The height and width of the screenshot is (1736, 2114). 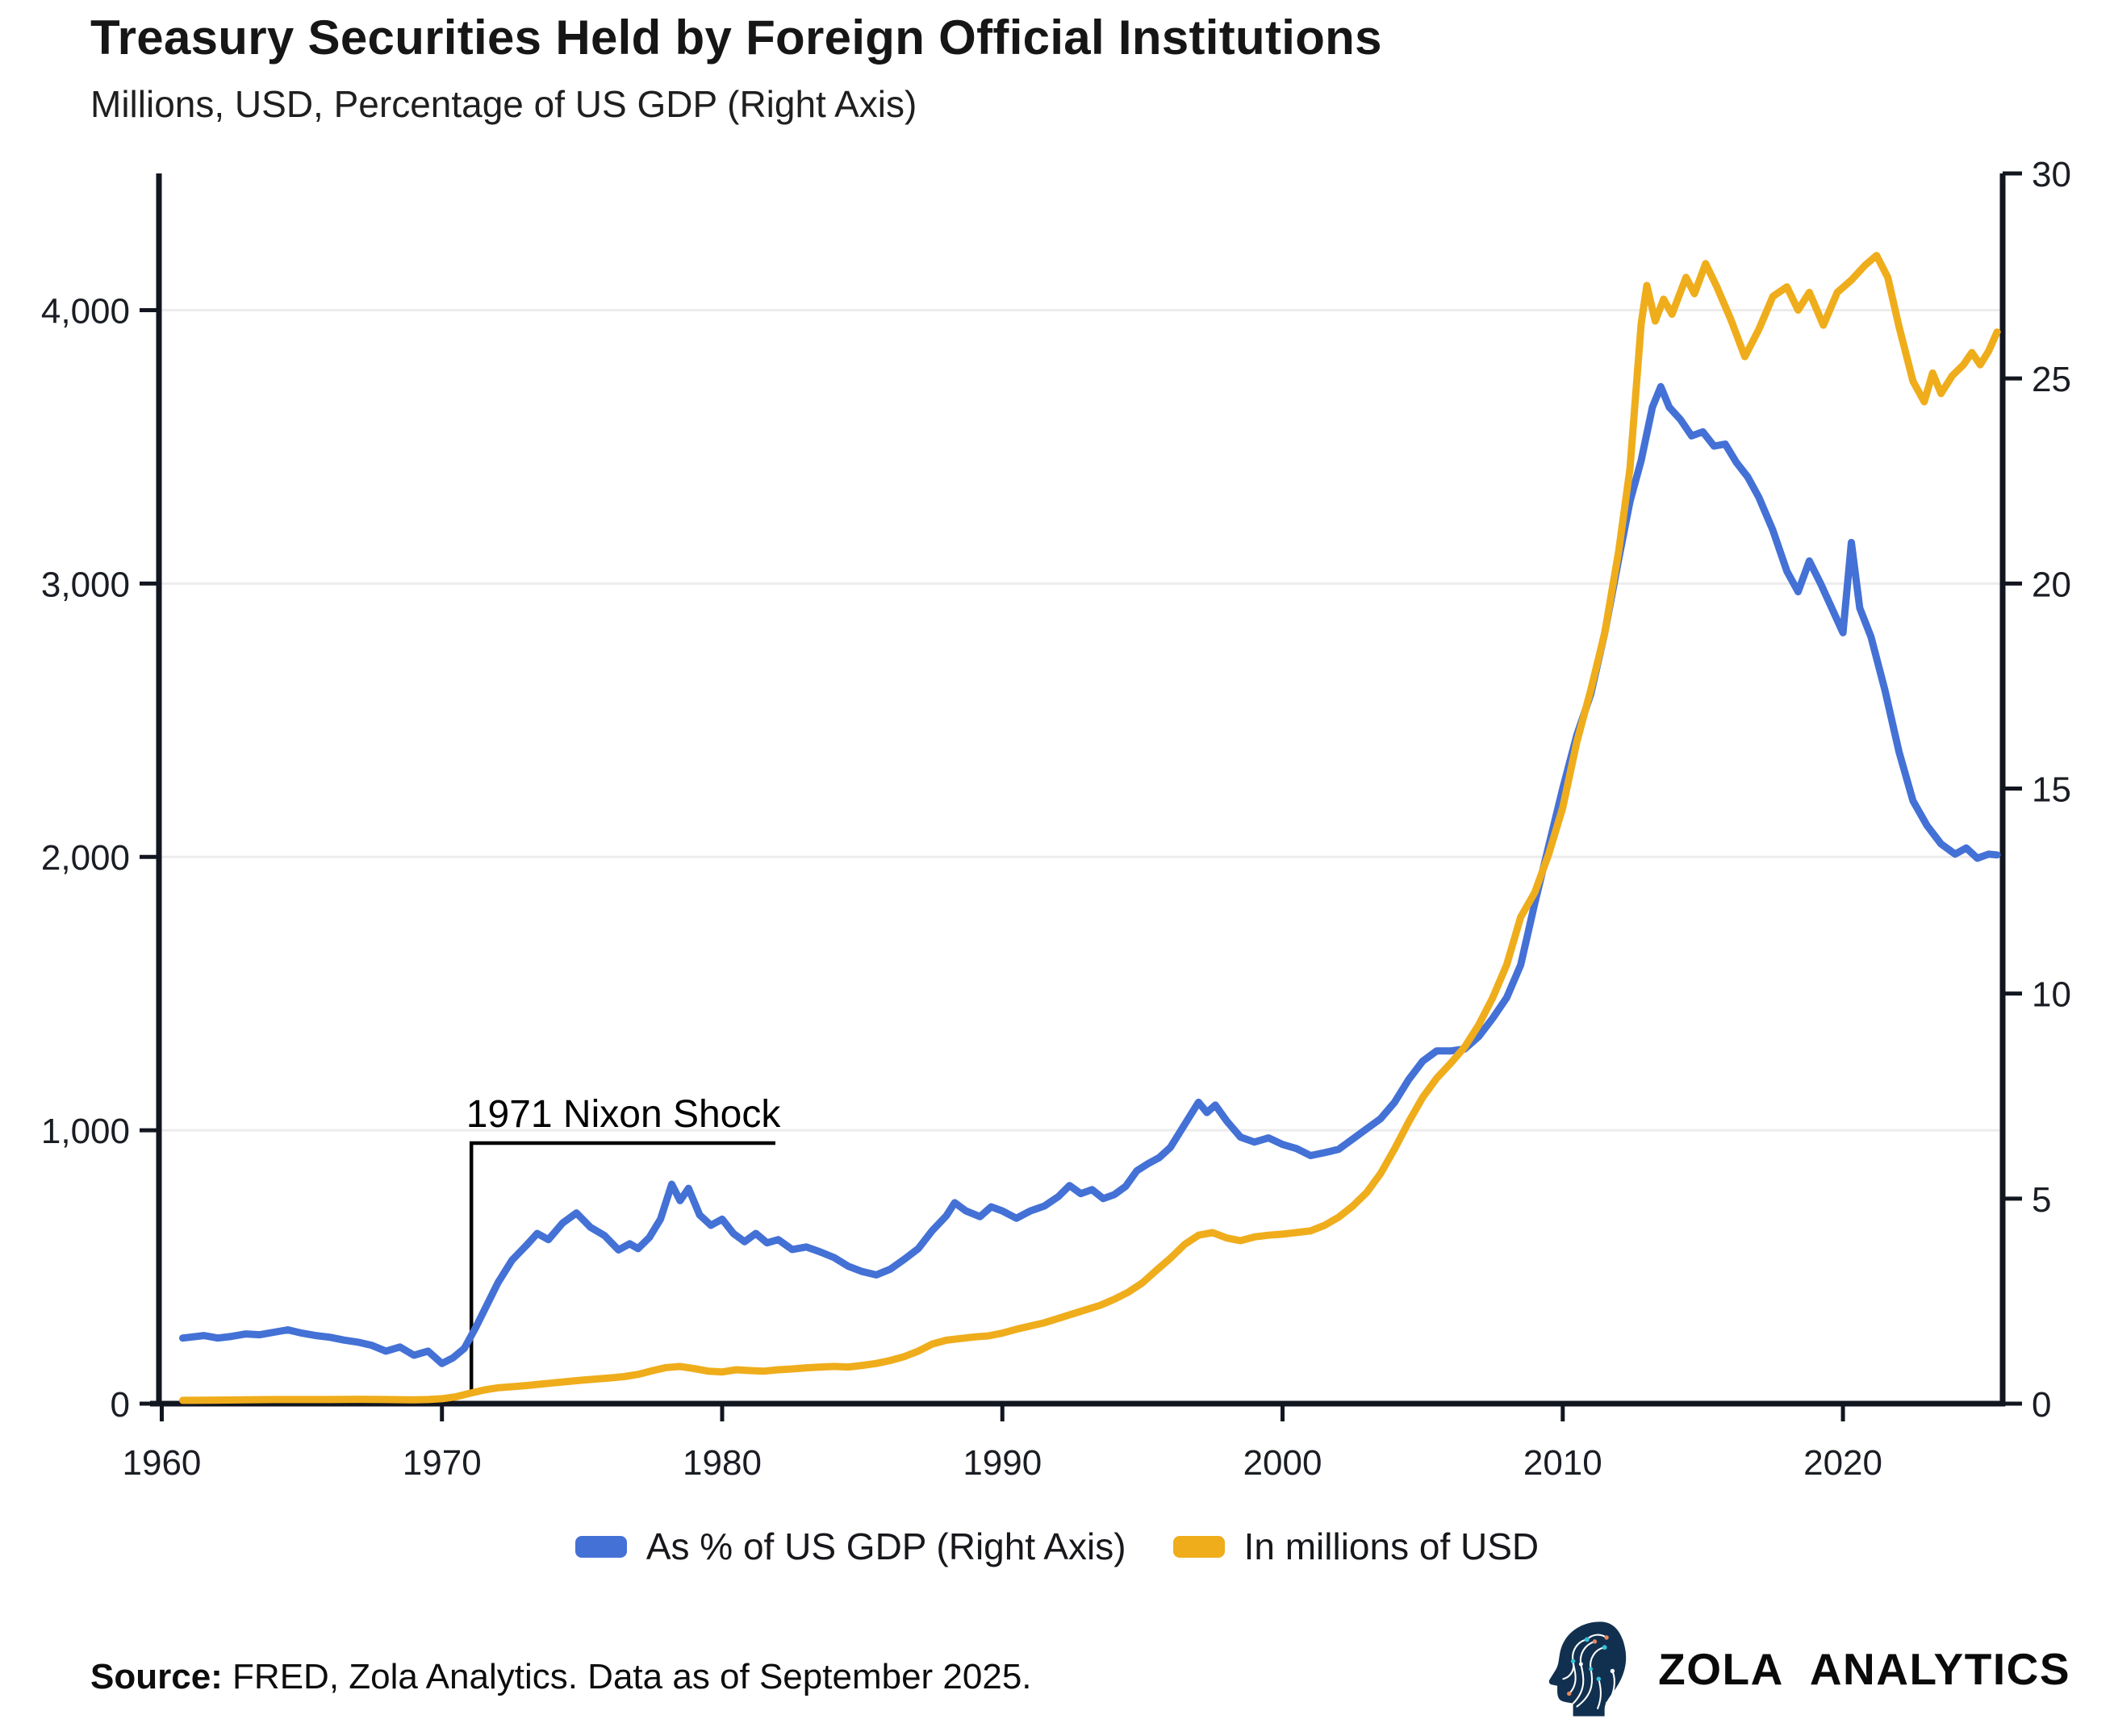 What do you see at coordinates (156, 1677) in the screenshot?
I see `source-prefix: Source:` at bounding box center [156, 1677].